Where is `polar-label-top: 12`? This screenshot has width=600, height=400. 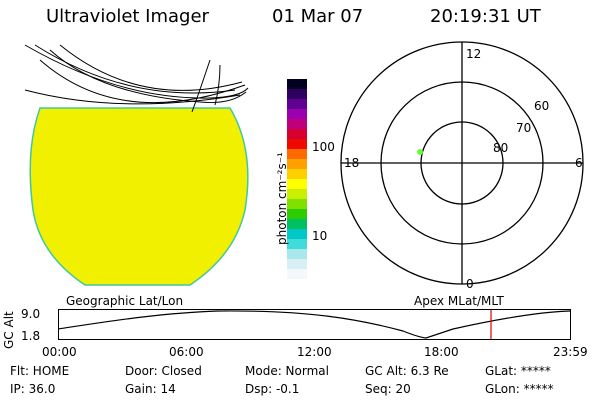
polar-label-top: 12 is located at coordinates (473, 54).